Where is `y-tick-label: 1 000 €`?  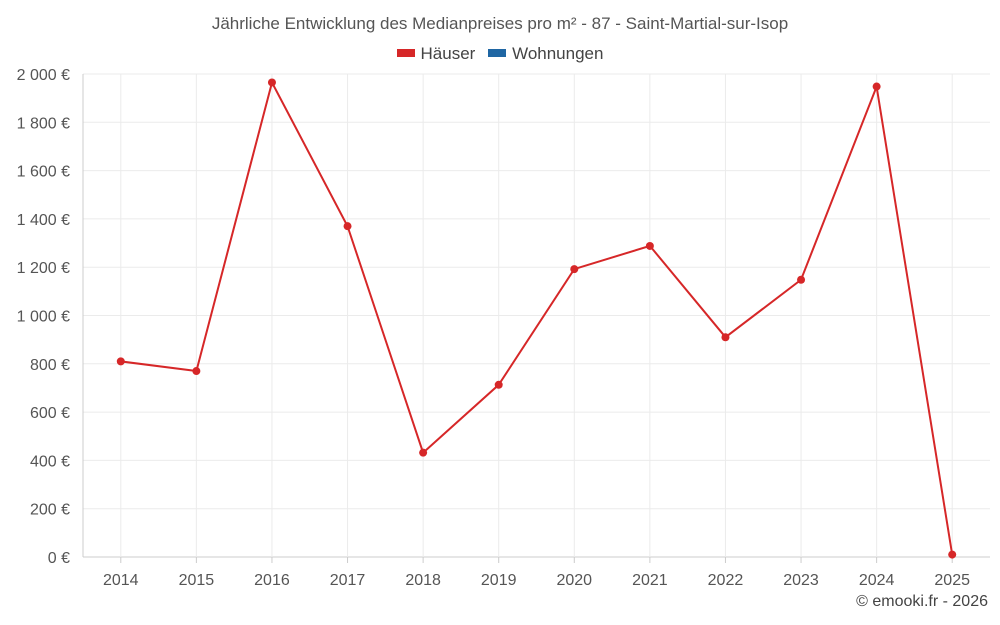 y-tick-label: 1 000 € is located at coordinates (43, 317).